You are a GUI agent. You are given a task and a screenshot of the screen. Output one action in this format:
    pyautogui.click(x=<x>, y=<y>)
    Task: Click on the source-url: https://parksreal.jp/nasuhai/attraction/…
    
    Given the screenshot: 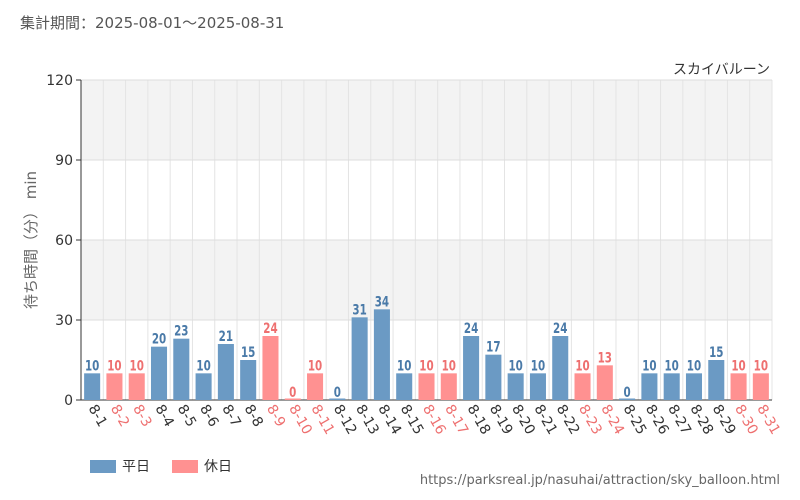 What is the action you would take?
    pyautogui.click(x=599, y=480)
    